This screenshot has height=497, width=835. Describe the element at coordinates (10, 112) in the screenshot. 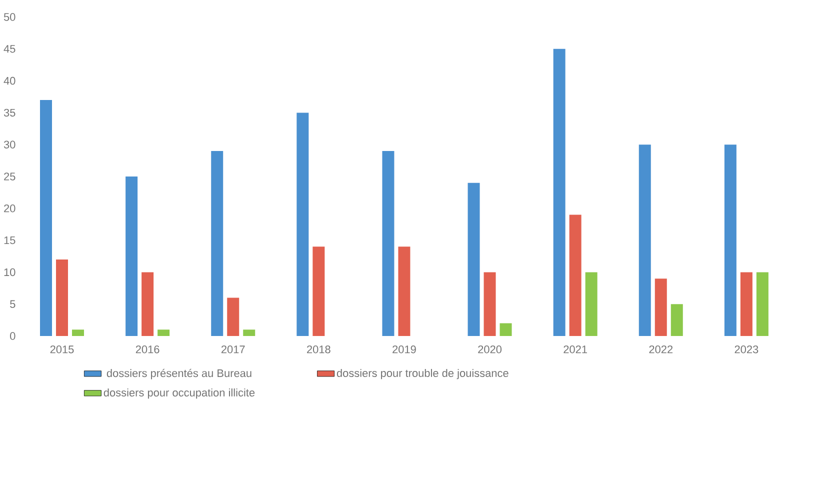

I see `y-tick-label: 35` at that location.